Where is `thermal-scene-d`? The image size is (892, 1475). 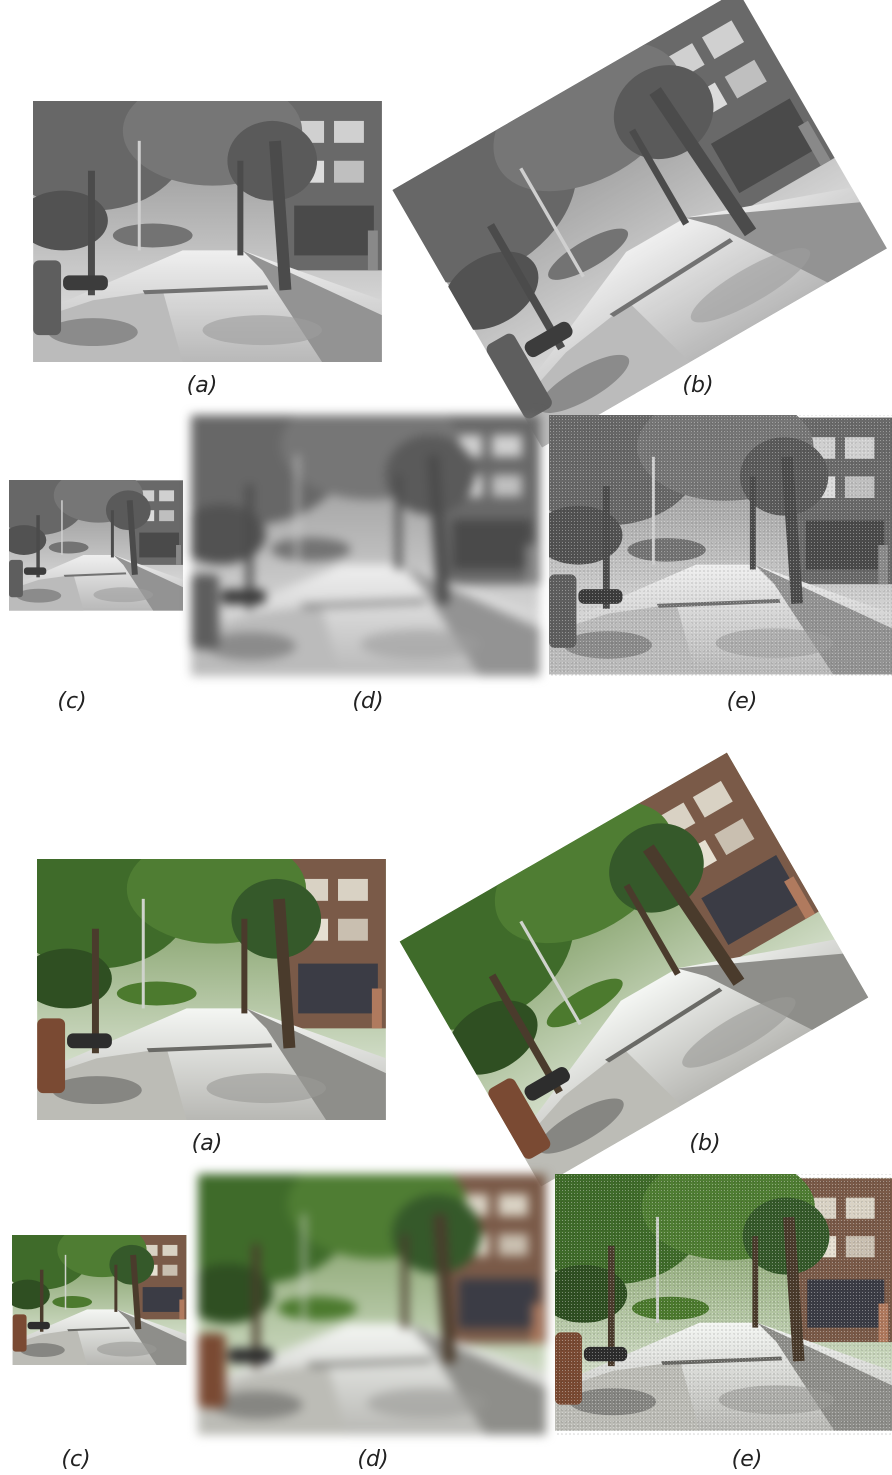
thermal-scene-d is located at coordinates (365, 545).